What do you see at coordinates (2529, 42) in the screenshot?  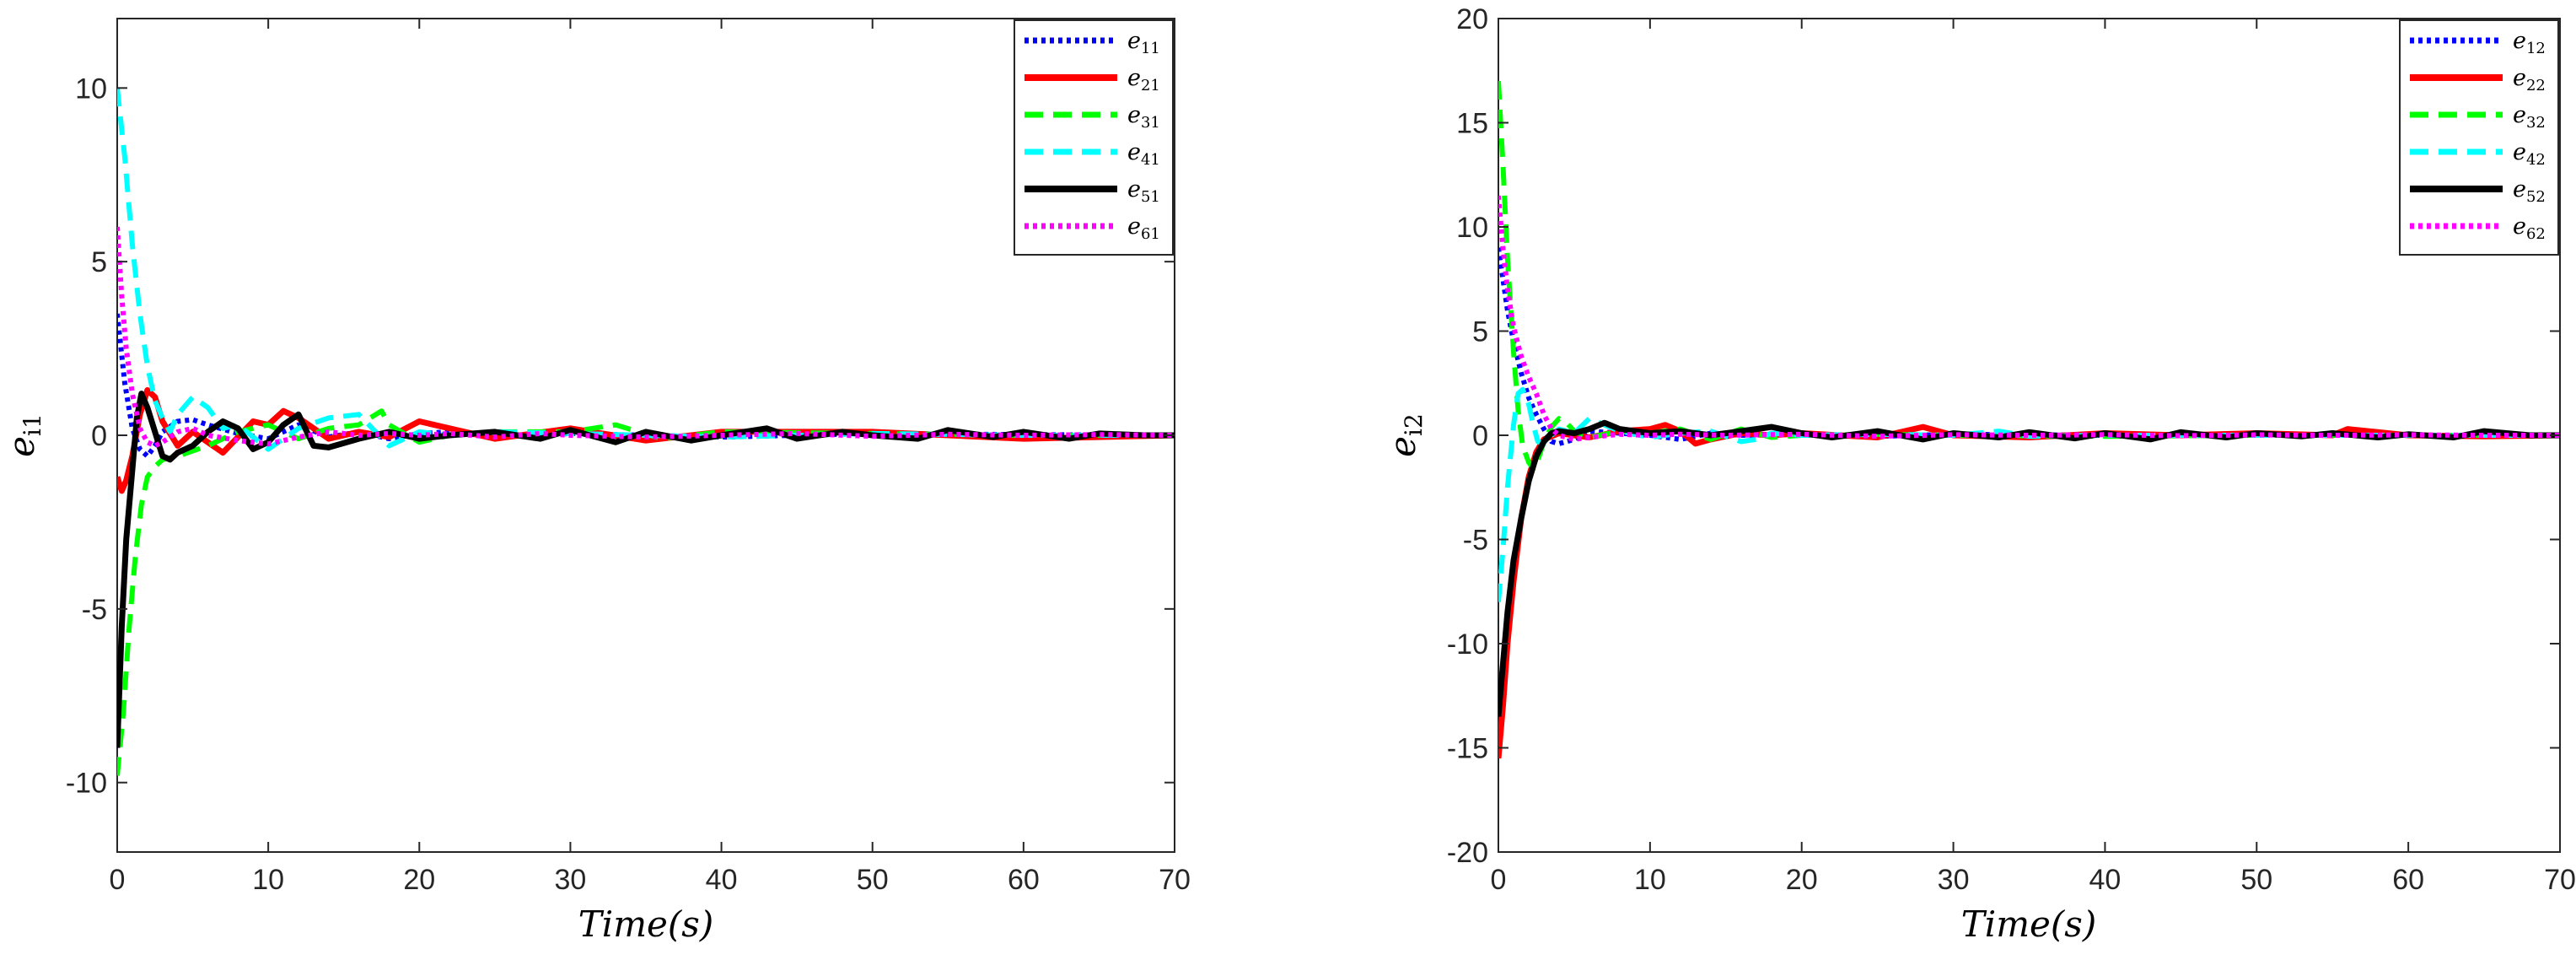 I see `legend-entry: e12` at bounding box center [2529, 42].